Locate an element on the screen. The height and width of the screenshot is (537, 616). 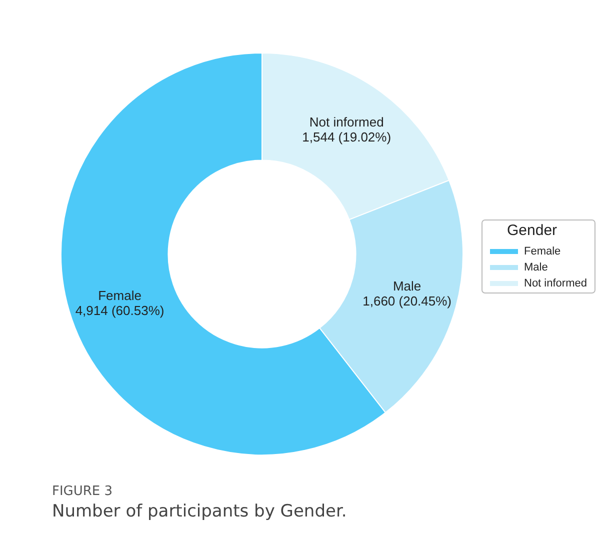
data-label: 1,660 (20.45%) is located at coordinates (407, 301).